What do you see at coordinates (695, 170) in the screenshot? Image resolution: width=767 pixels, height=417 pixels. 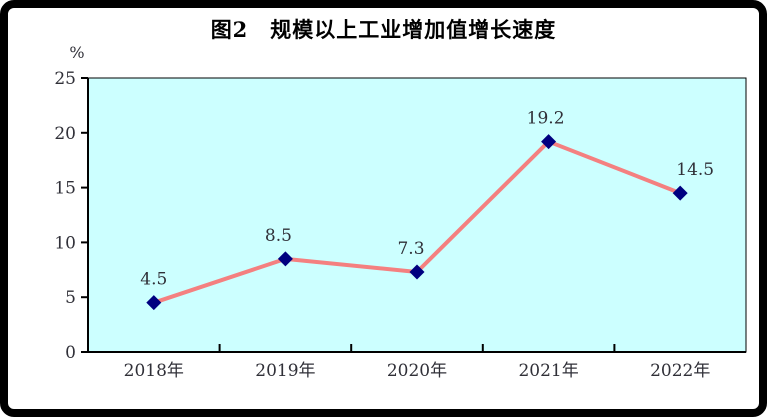 I see `data-point-label: 14.5` at bounding box center [695, 170].